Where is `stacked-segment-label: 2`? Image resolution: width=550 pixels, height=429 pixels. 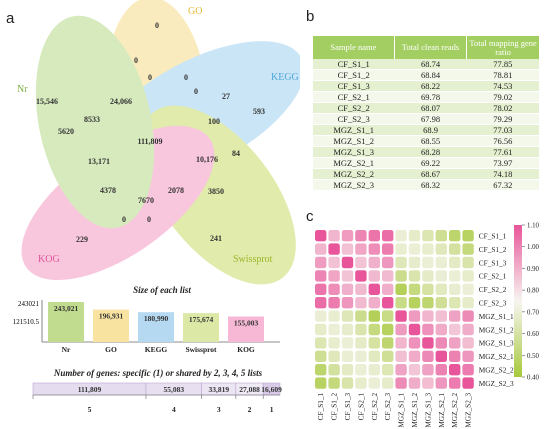
stacked-segment-label: 2 is located at coordinates (250, 409).